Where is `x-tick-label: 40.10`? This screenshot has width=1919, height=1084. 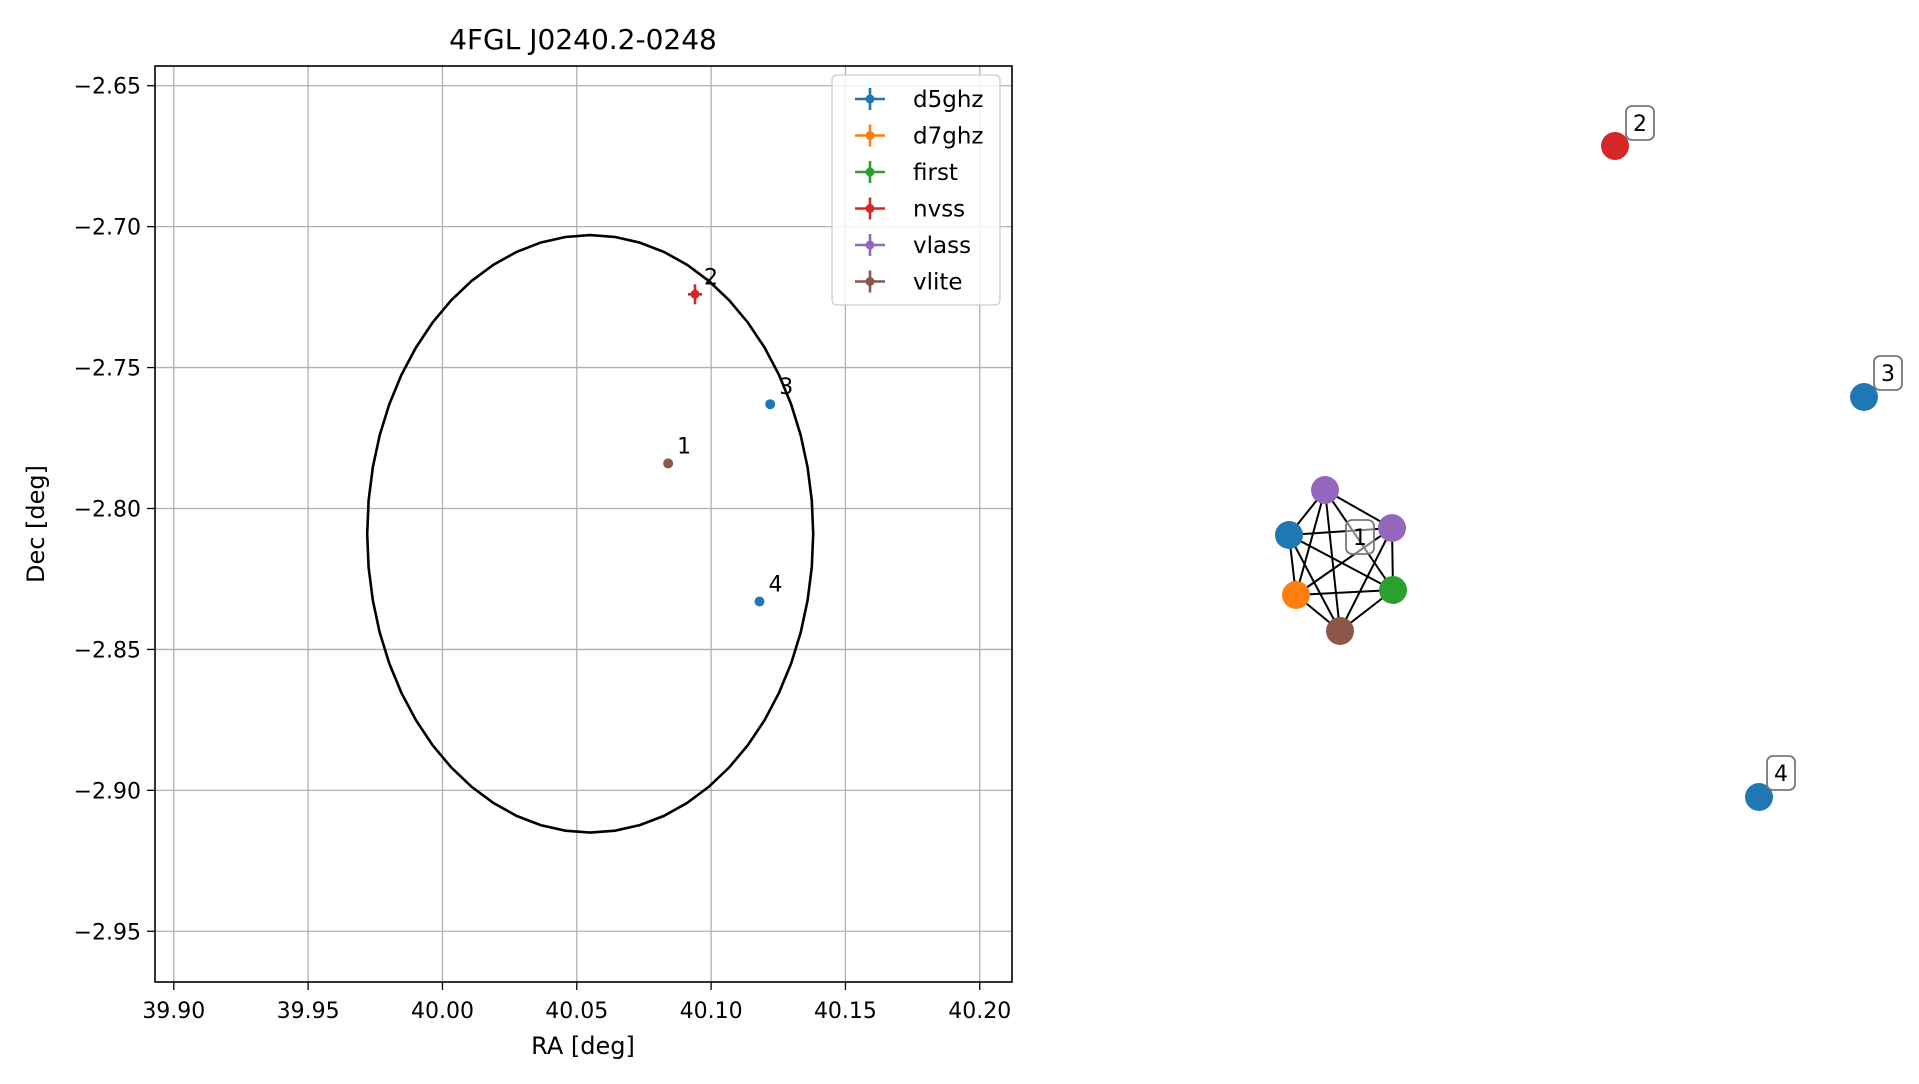
x-tick-label: 40.10 is located at coordinates (711, 1011).